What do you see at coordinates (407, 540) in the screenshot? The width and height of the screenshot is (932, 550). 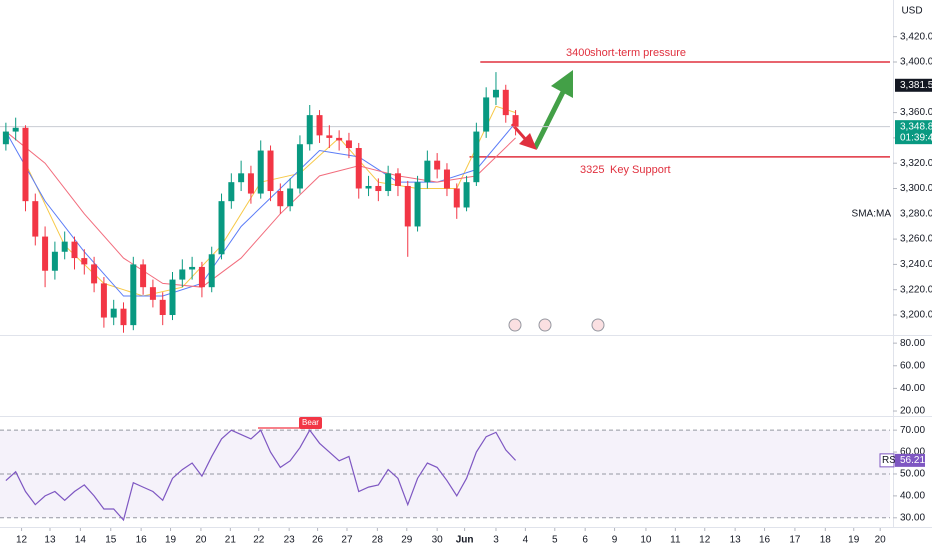 I see `x-tick-label: 29` at bounding box center [407, 540].